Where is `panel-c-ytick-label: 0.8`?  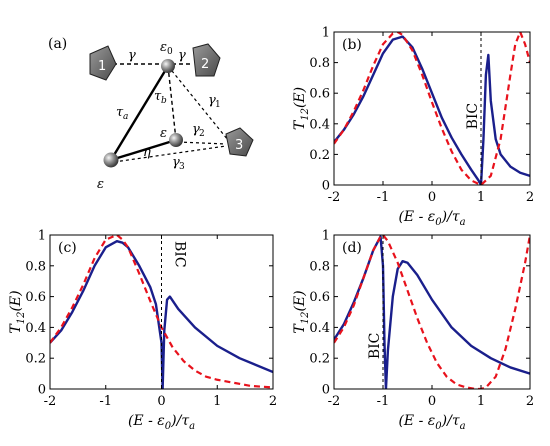 panel-c-ytick-label: 0.8 is located at coordinates (35, 266).